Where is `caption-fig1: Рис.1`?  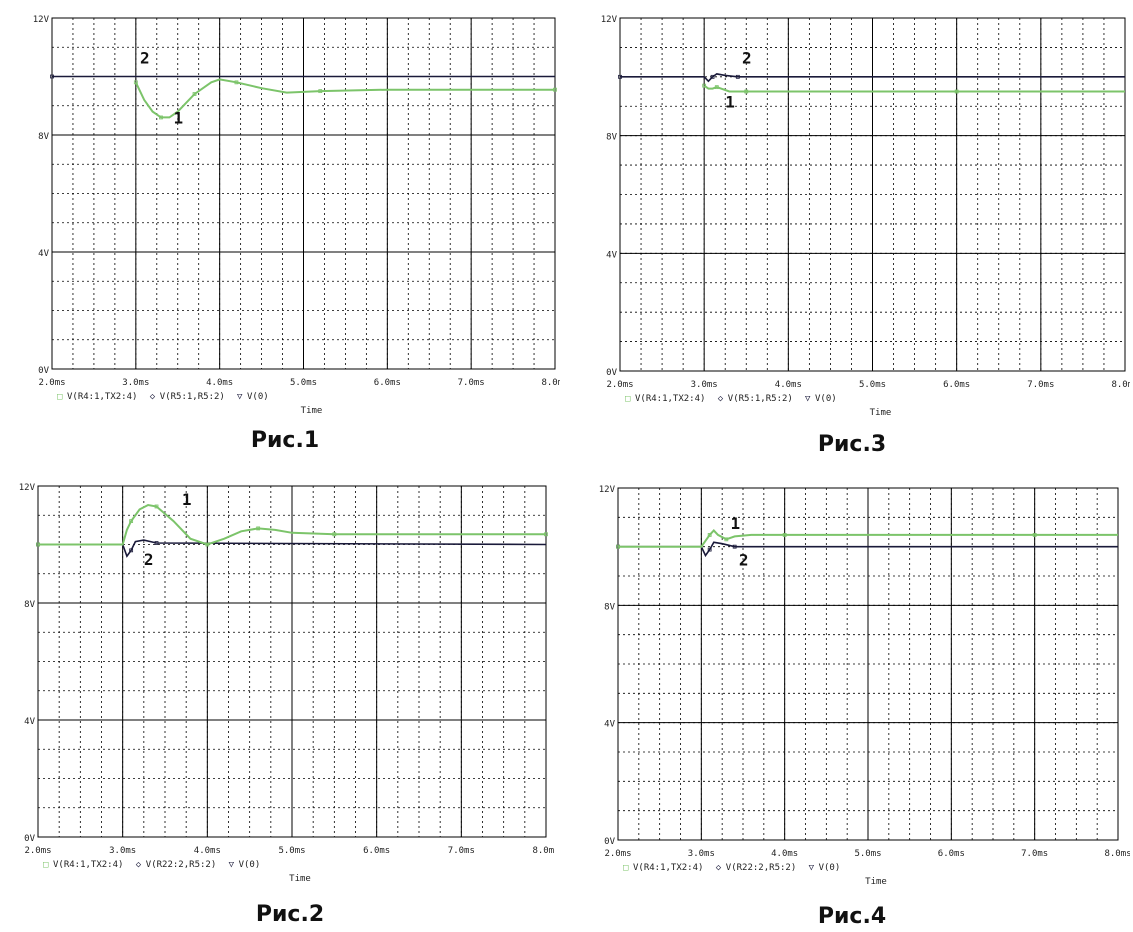
caption-fig1: Рис.1 is located at coordinates (285, 440).